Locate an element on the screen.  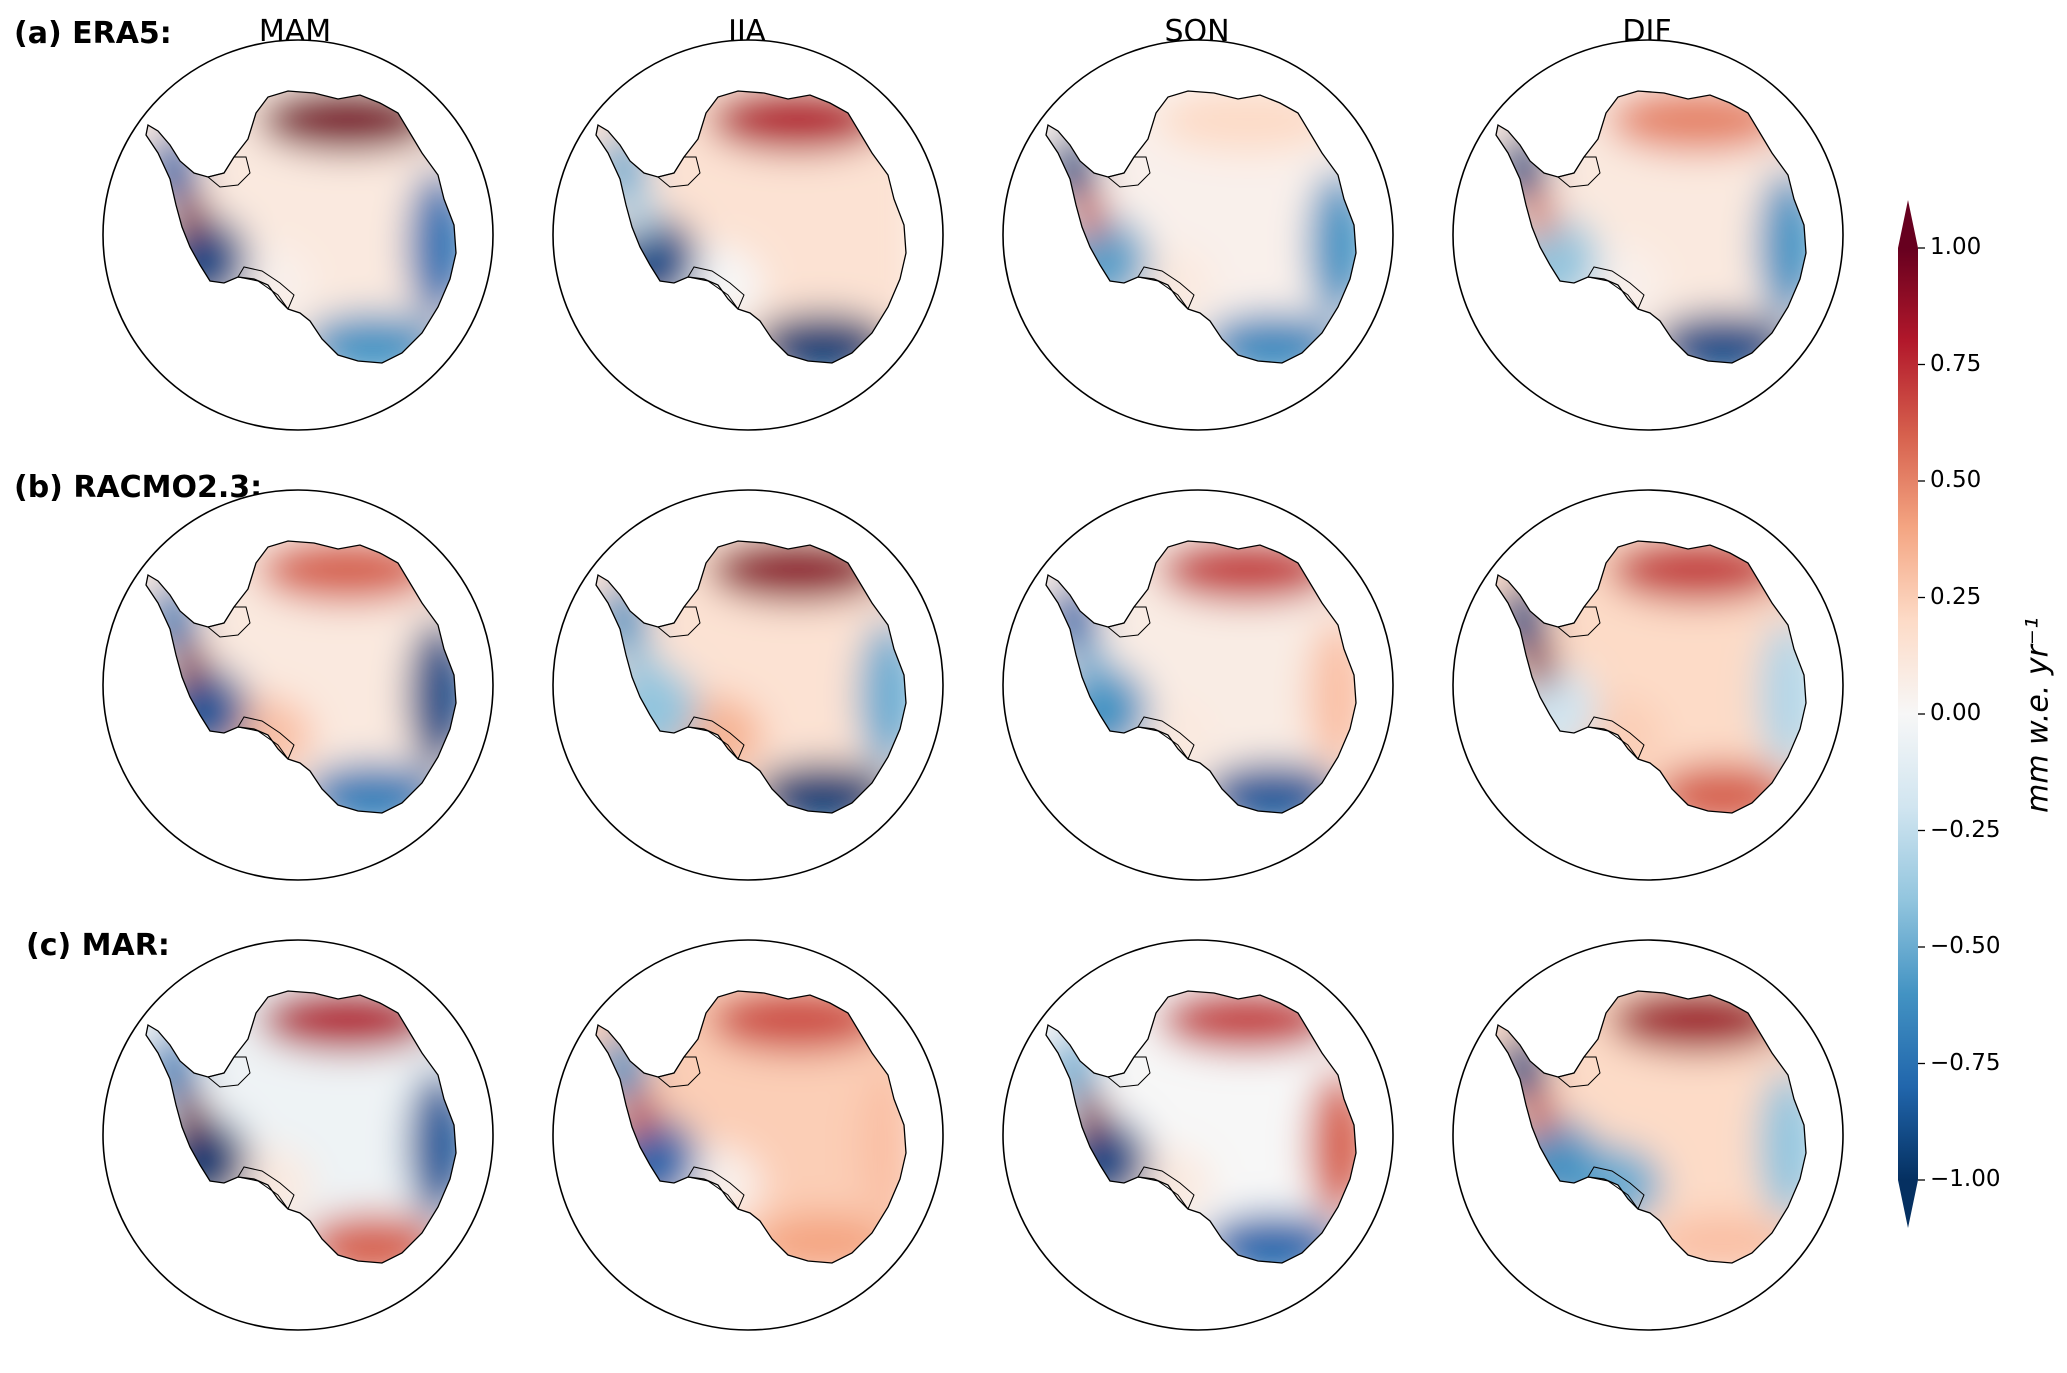
colorbar-tick-label: 0.00 is located at coordinates (1956, 713).